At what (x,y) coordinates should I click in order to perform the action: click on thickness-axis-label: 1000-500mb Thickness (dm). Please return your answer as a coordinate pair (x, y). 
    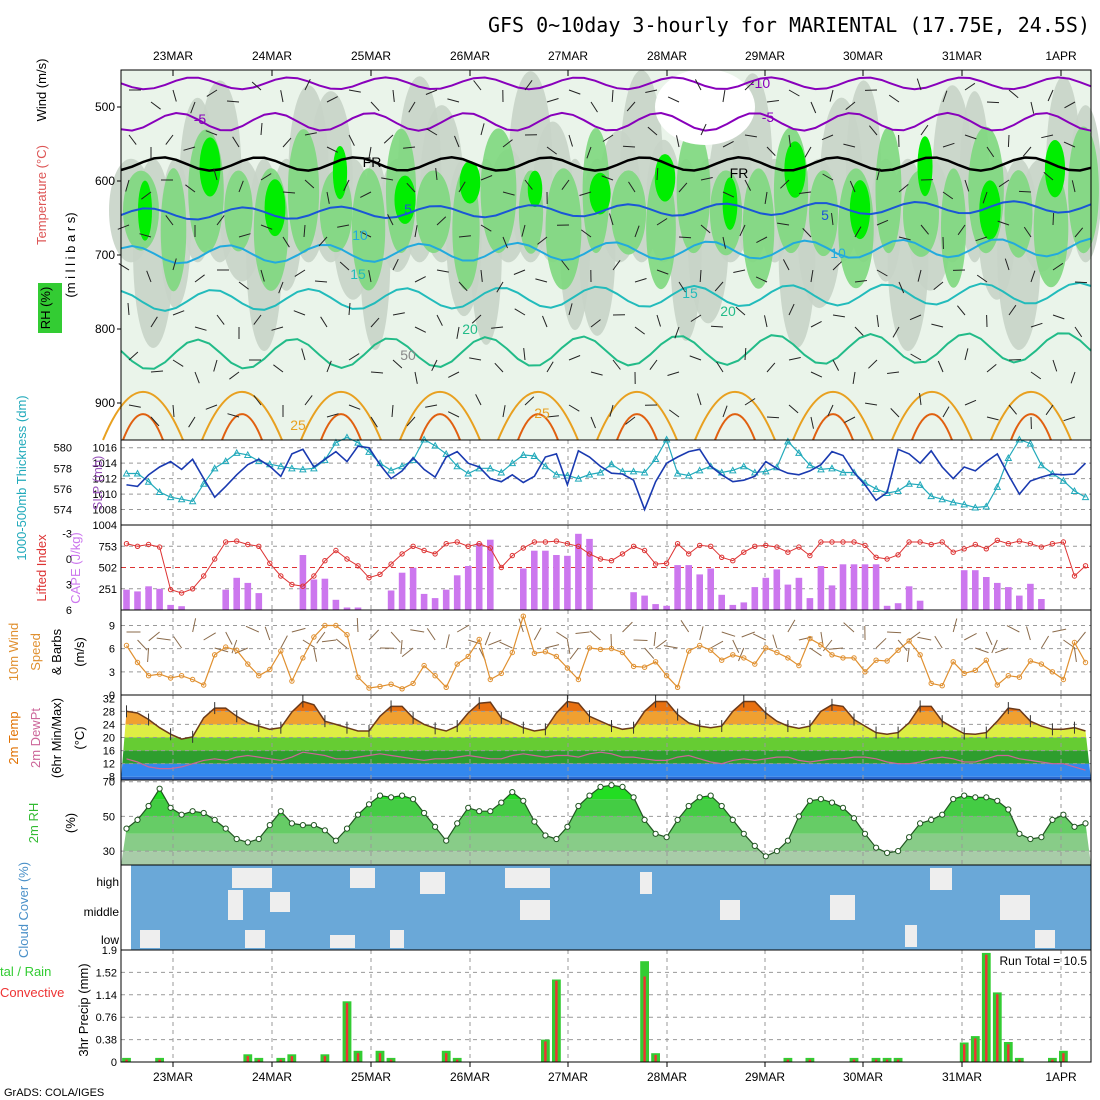
    Looking at the image, I should click on (21, 477).